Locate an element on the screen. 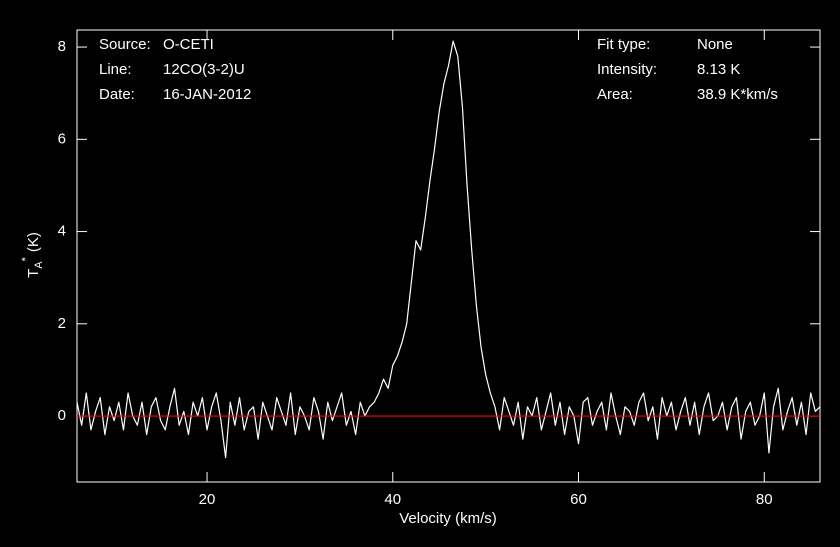  annotation-label: Fit type: is located at coordinates (623, 44).